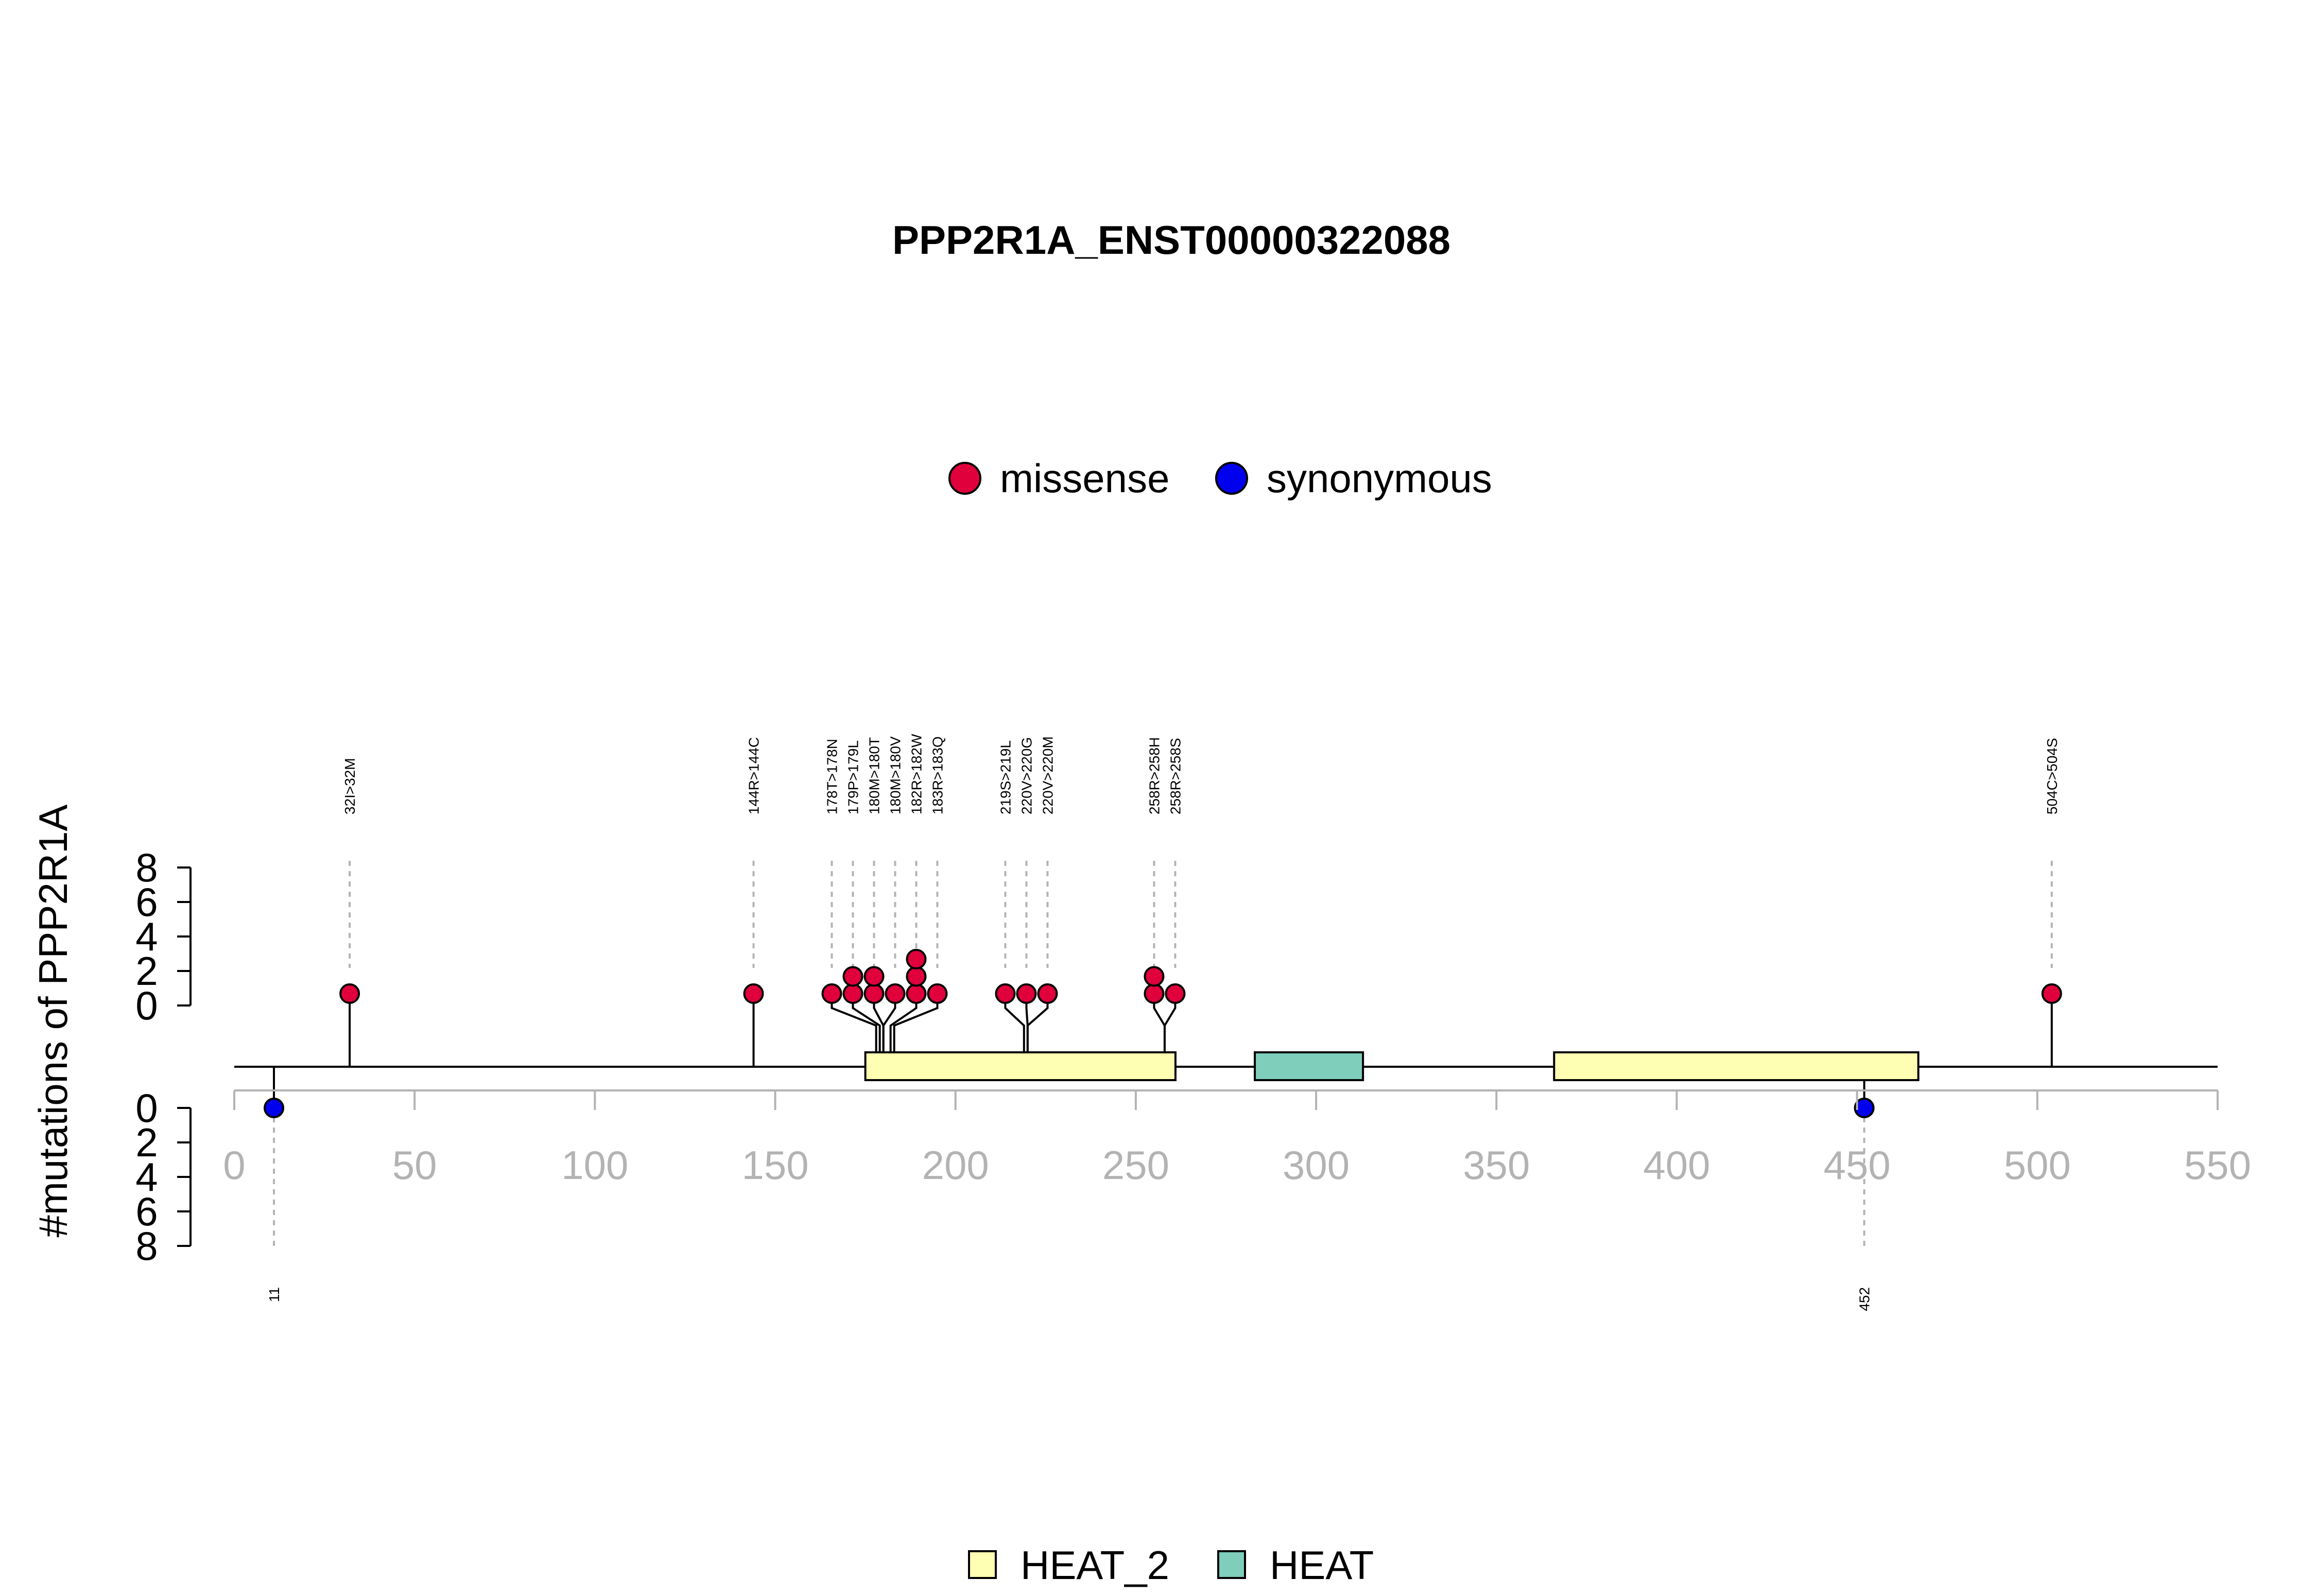 This screenshot has width=2317, height=1596. I want to click on mutation-label: 178T>178N, so click(832, 776).